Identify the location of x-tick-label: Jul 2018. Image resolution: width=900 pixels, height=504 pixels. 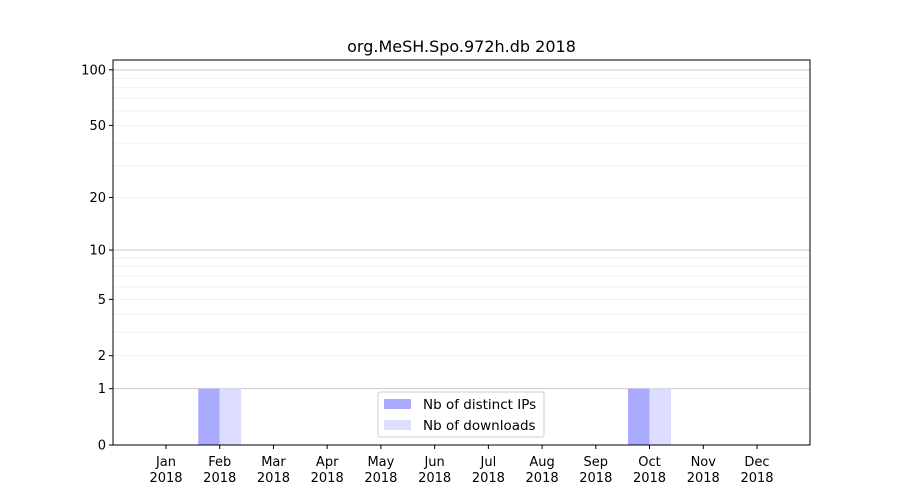
(488, 470).